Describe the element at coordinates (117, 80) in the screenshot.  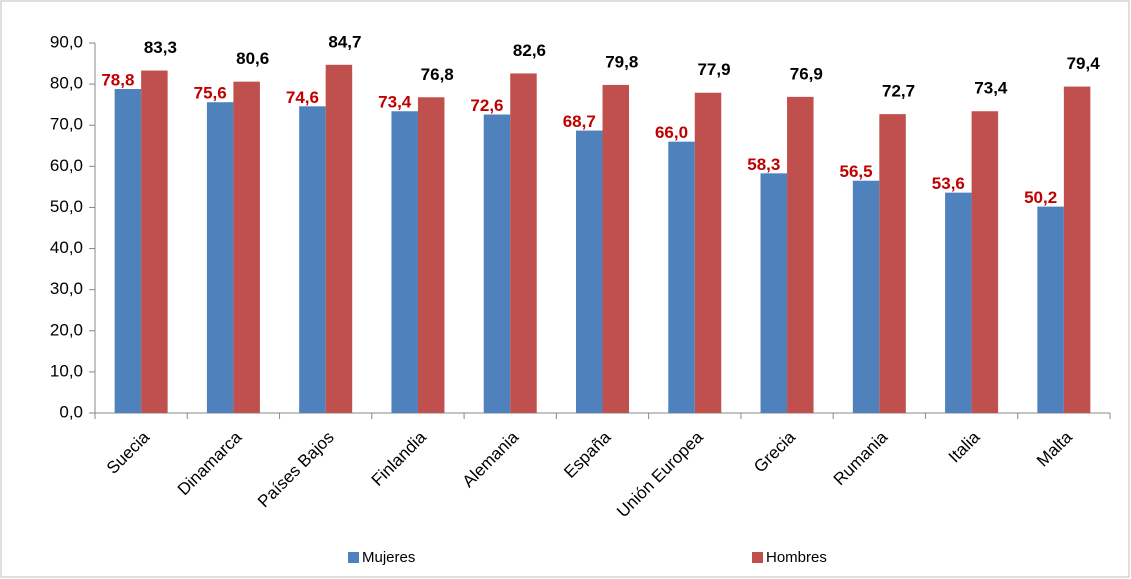
I see `value-label: 78,8` at that location.